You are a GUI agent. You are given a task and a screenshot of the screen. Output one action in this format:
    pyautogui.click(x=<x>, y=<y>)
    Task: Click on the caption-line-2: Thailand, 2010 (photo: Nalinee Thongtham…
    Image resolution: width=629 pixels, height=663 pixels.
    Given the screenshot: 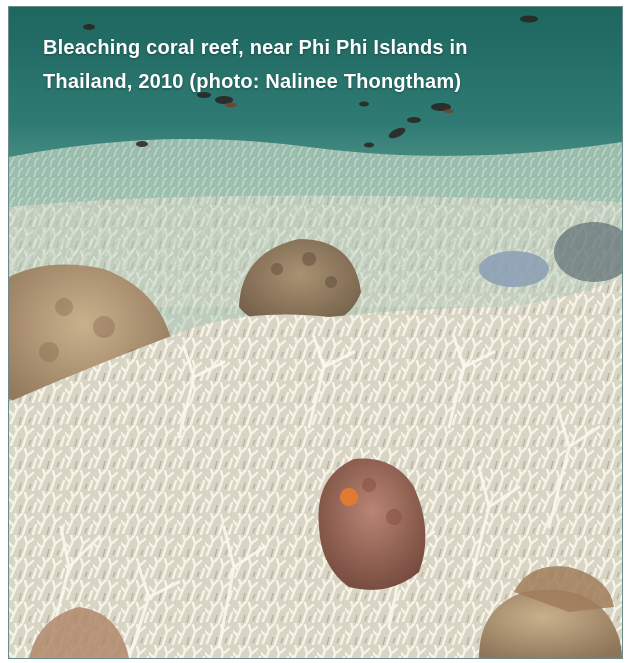 What is the action you would take?
    pyautogui.click(x=252, y=82)
    